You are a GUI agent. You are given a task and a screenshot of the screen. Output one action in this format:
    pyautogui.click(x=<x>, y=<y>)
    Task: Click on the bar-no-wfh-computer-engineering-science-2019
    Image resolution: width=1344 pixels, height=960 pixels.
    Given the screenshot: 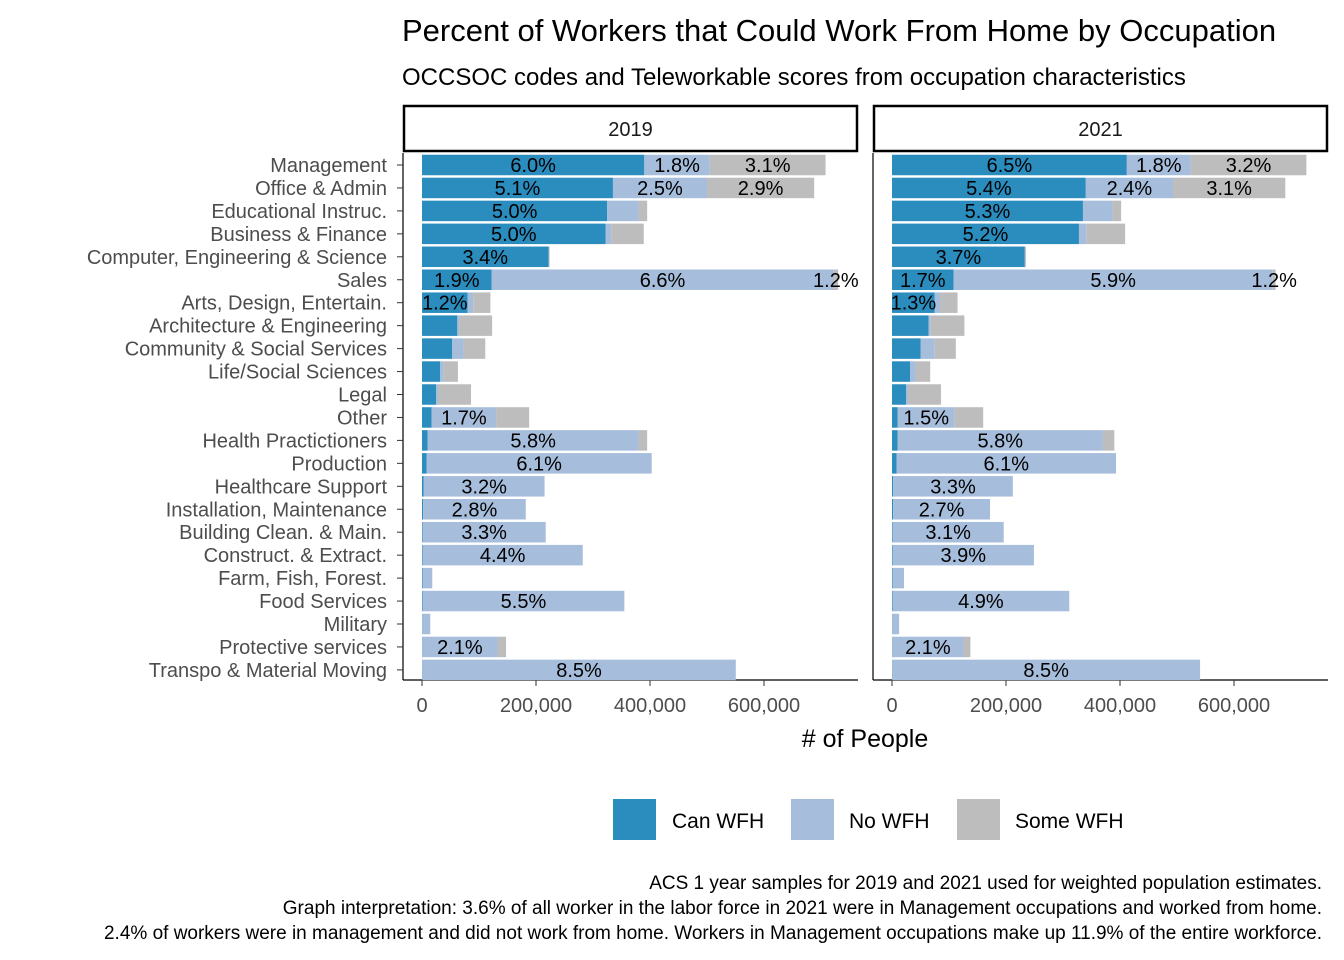 What is the action you would take?
    pyautogui.click(x=549, y=257)
    